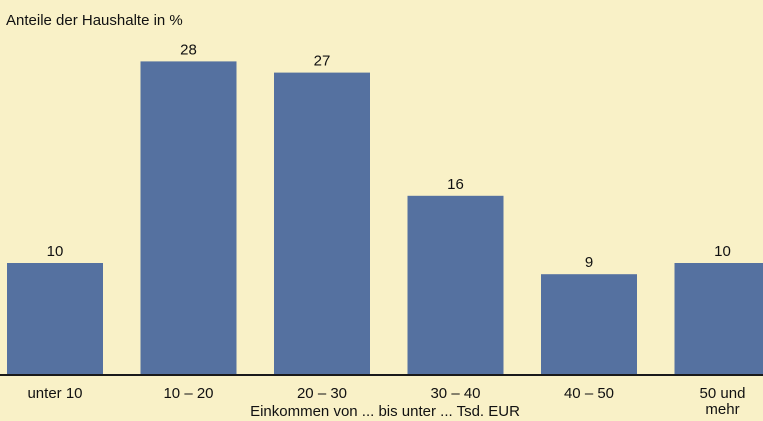 The image size is (763, 421). What do you see at coordinates (188, 49) in the screenshot?
I see `value-label-1: 28` at bounding box center [188, 49].